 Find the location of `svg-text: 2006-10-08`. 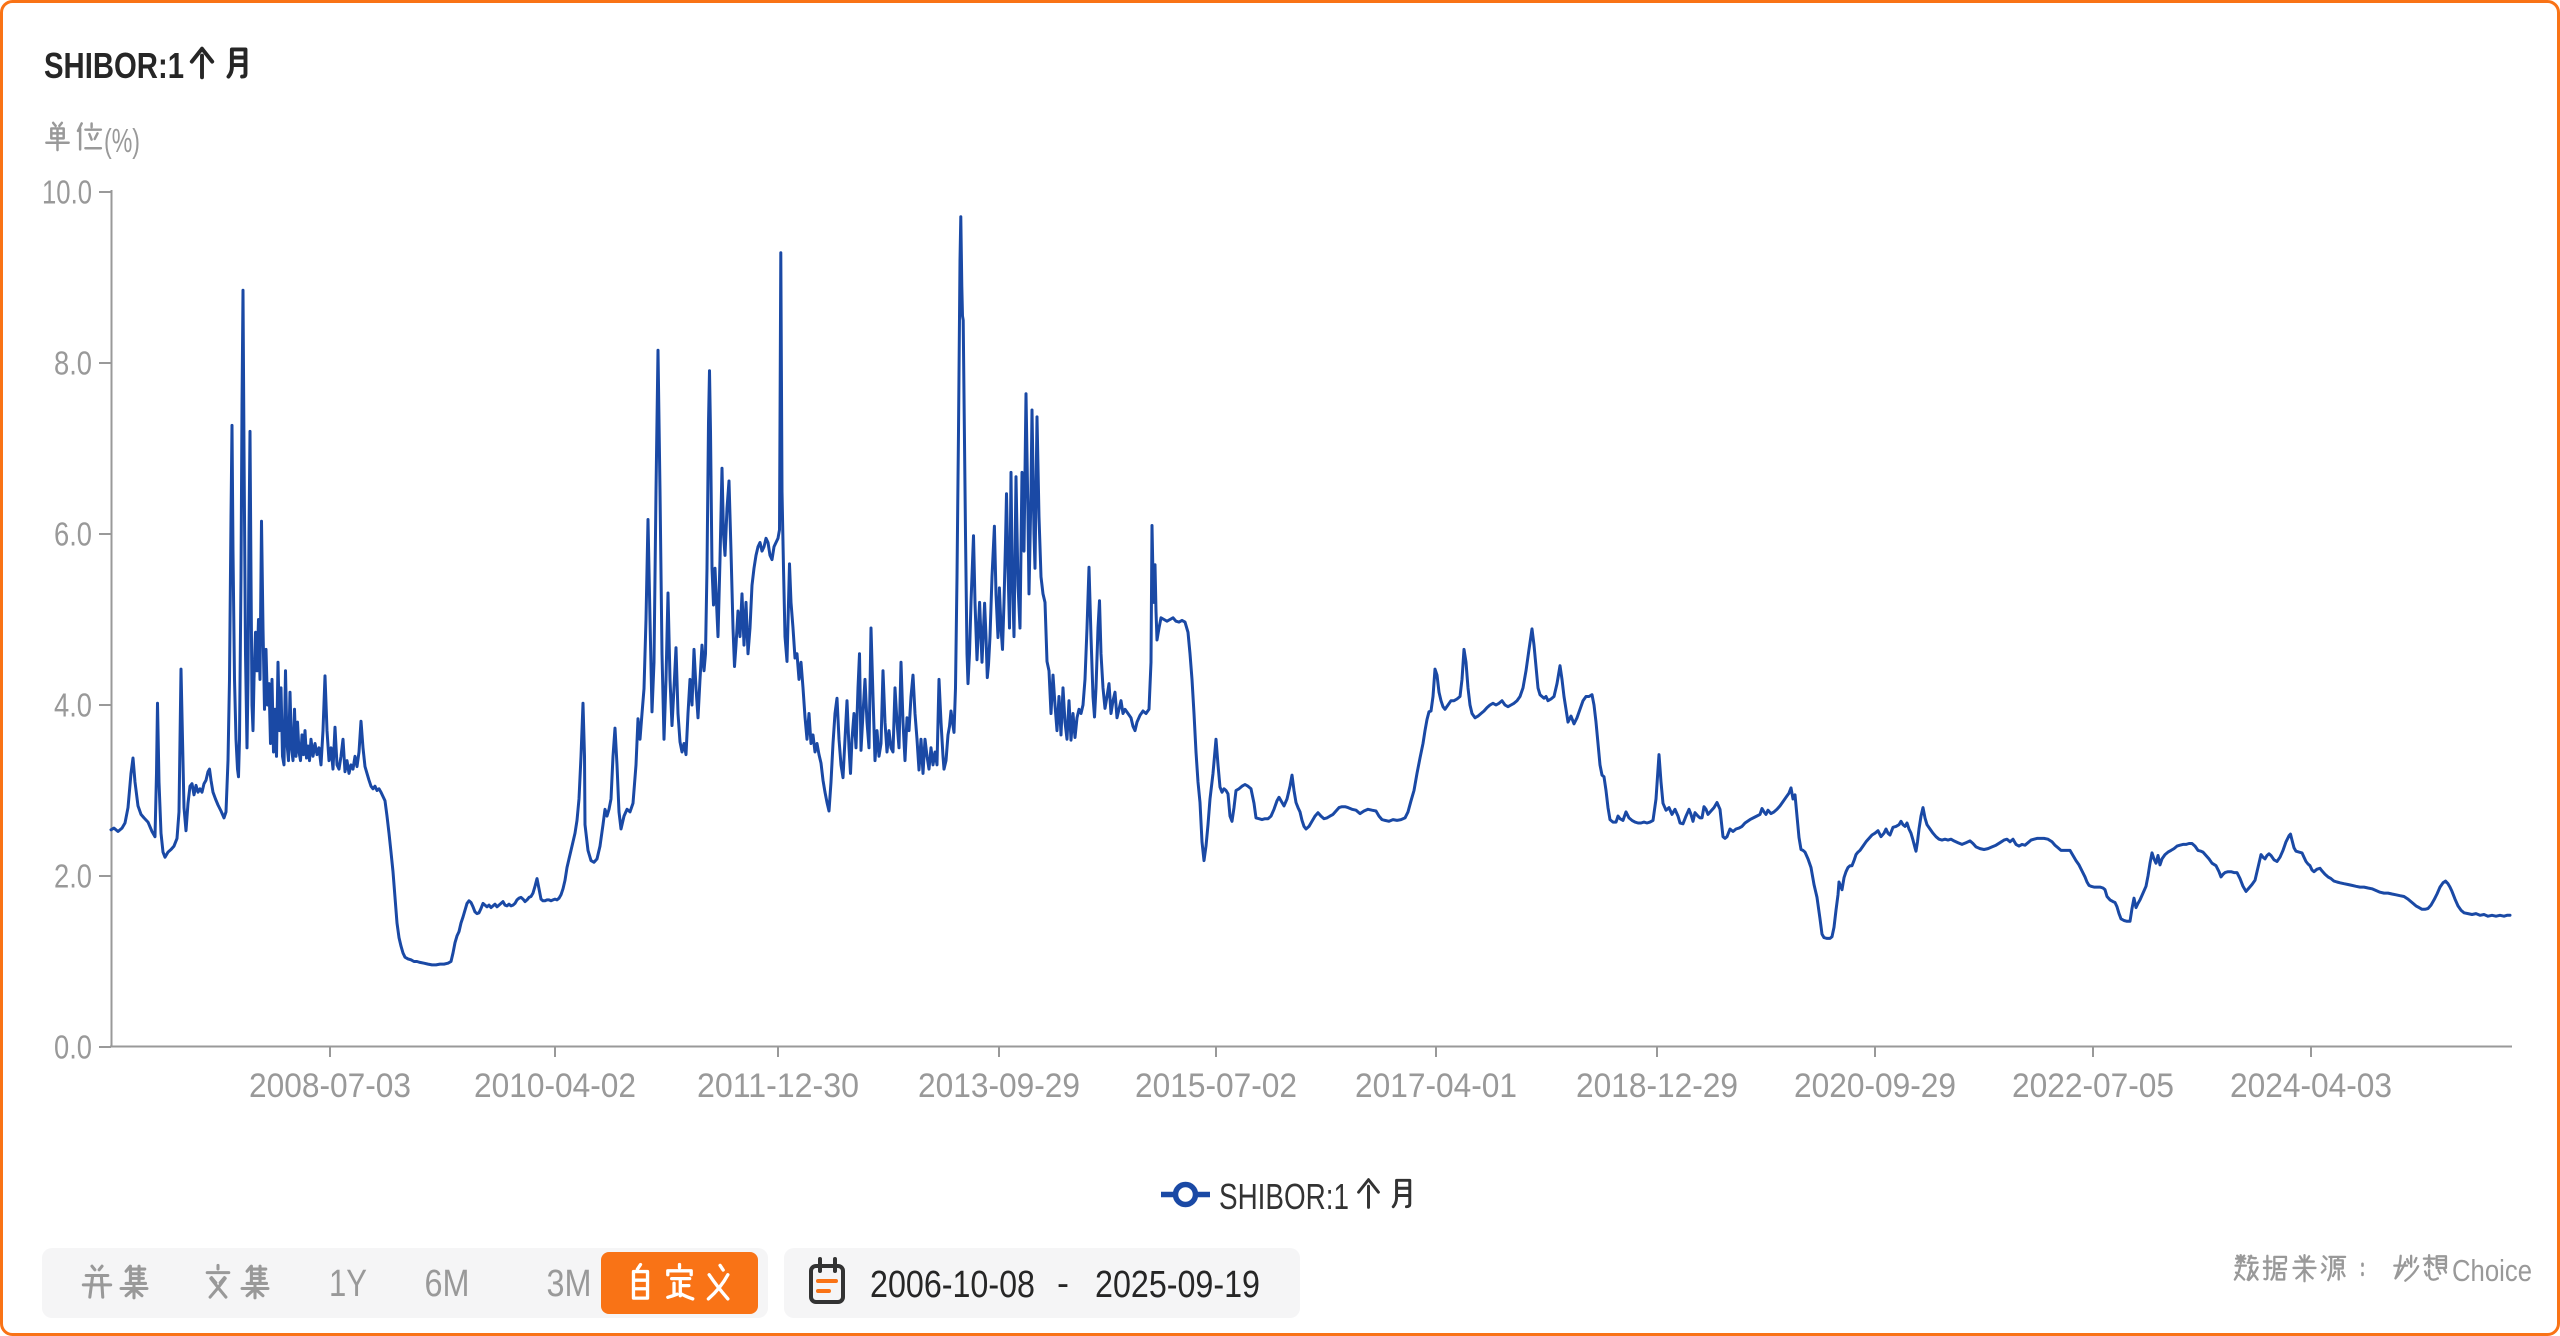

svg-text: 2006-10-08 is located at coordinates (952, 1285).